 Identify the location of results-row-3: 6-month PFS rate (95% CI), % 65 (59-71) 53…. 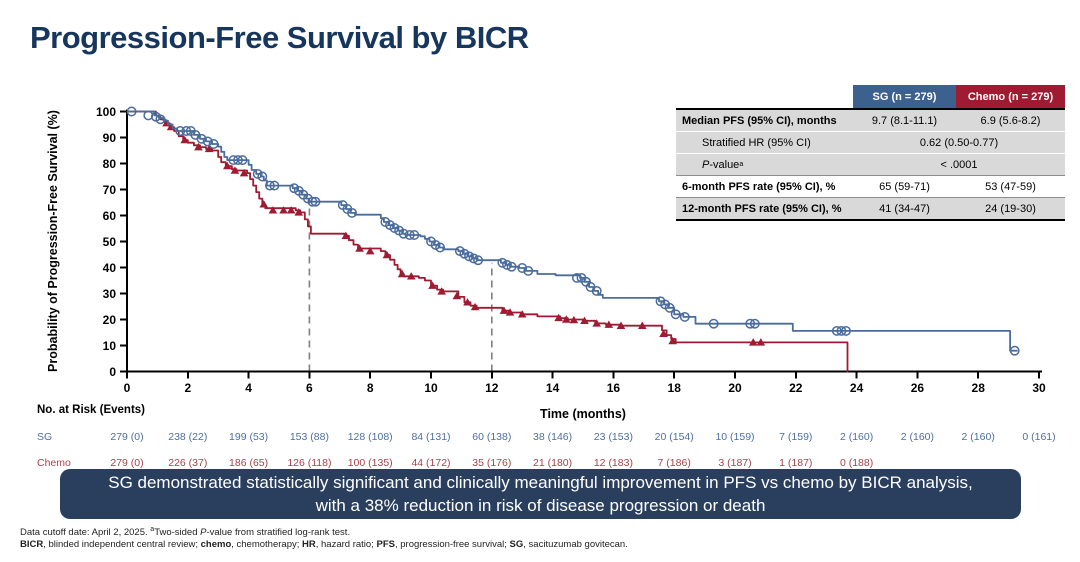
(870, 186).